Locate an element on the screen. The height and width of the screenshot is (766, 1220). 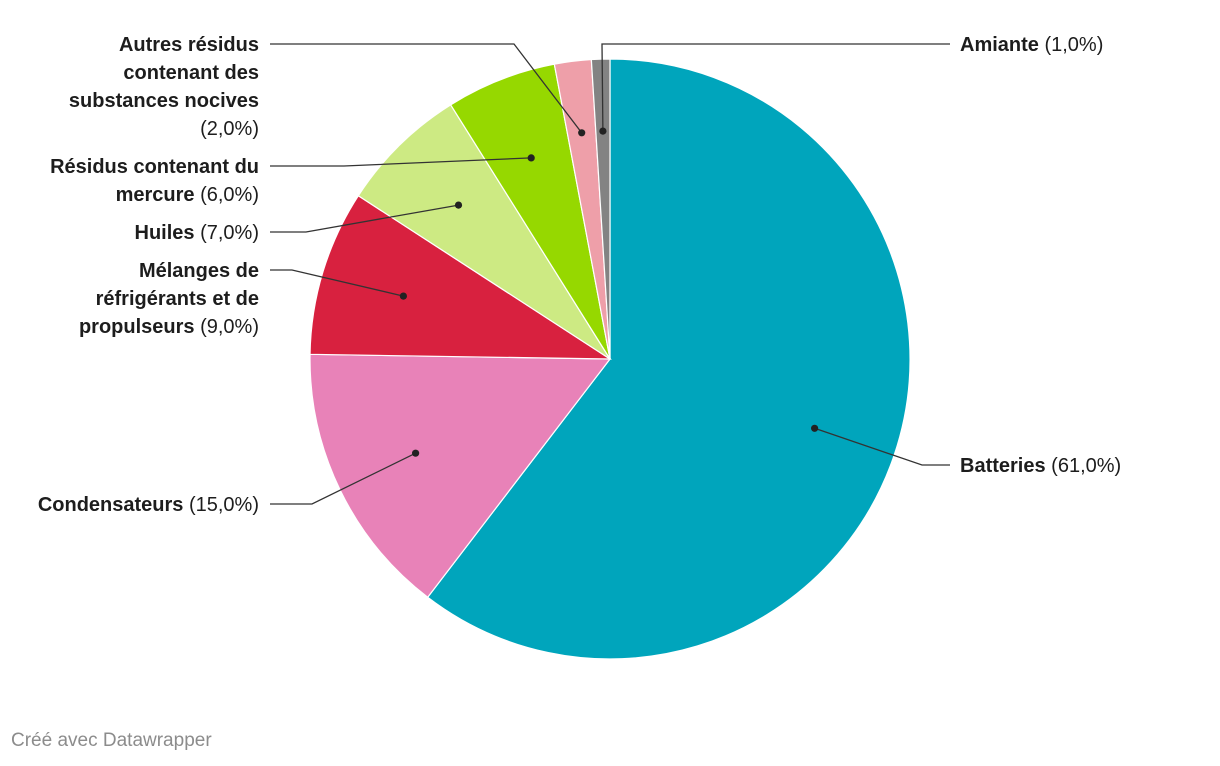
slice-name: Batteries is located at coordinates (1003, 466).